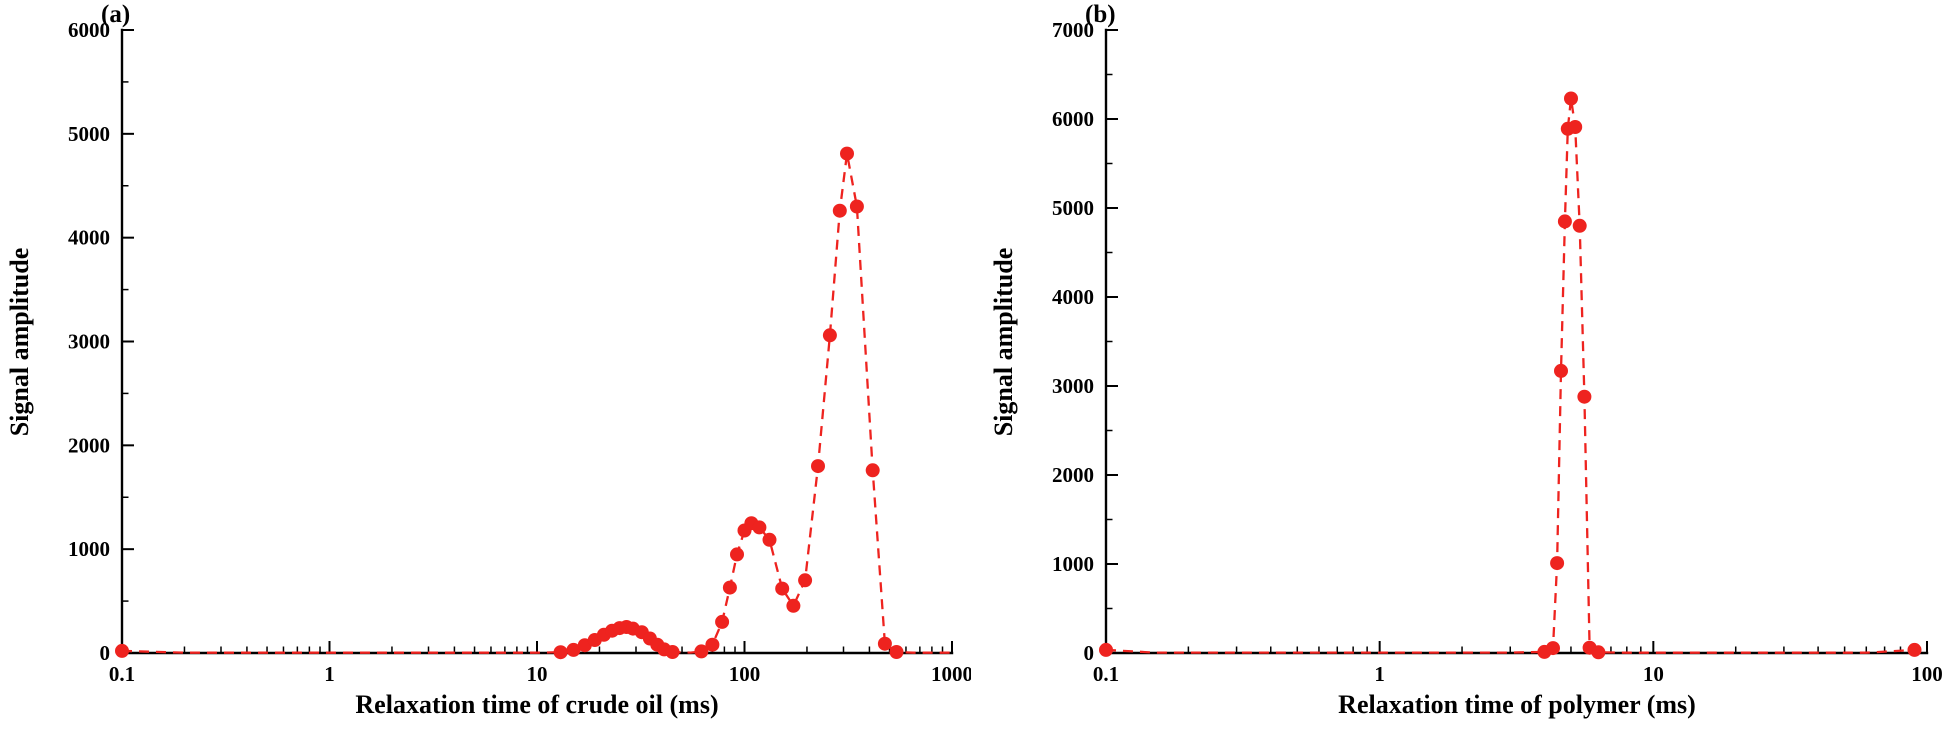 This screenshot has width=1943, height=740. Describe the element at coordinates (1517, 704) in the screenshot. I see `panel-b-x-axis-title: Relaxation time of polymer (ms)` at that location.